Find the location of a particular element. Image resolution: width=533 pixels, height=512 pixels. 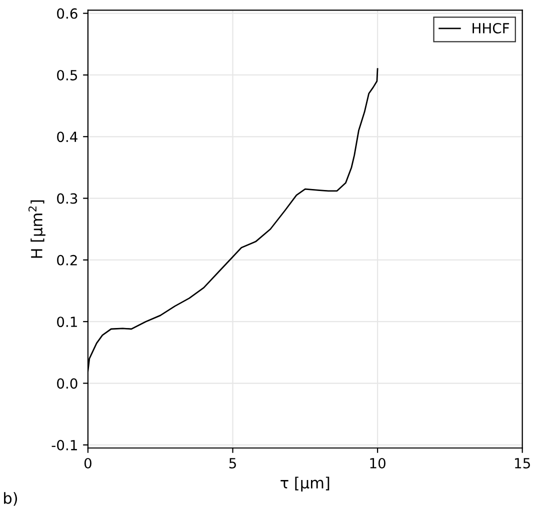

x-tick-label: 0 is located at coordinates (88, 463).